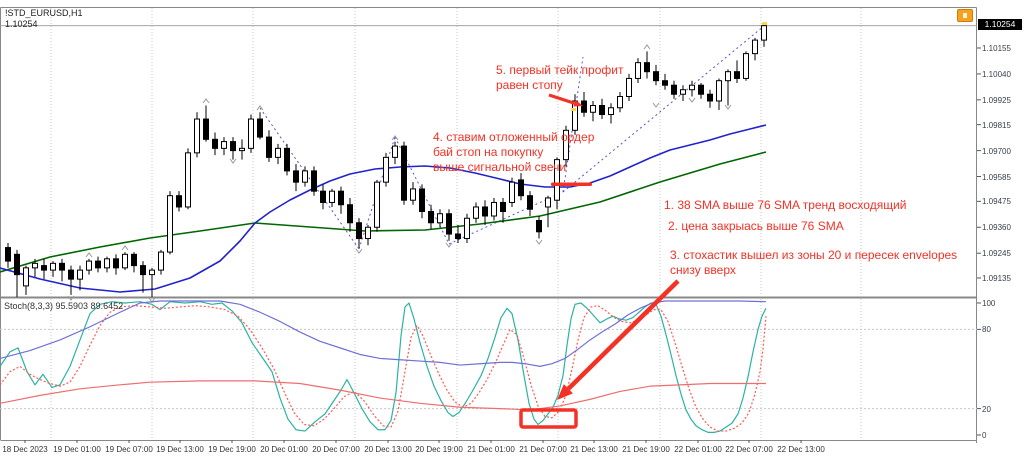 This screenshot has width=1024, height=474. What do you see at coordinates (698, 449) in the screenshot?
I see `time-axis-label: 22 Dec 01:00` at bounding box center [698, 449].